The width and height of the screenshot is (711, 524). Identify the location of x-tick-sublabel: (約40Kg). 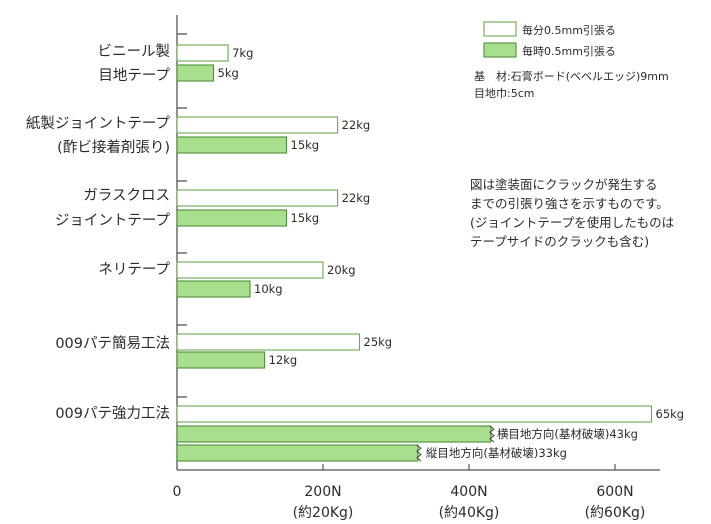
(469, 513).